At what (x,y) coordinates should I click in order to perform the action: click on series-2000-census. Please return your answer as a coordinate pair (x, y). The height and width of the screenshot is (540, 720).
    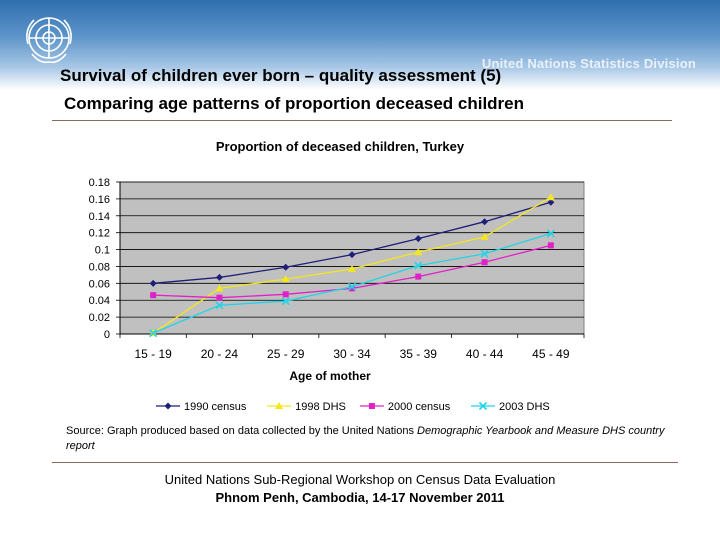
    Looking at the image, I should click on (352, 271).